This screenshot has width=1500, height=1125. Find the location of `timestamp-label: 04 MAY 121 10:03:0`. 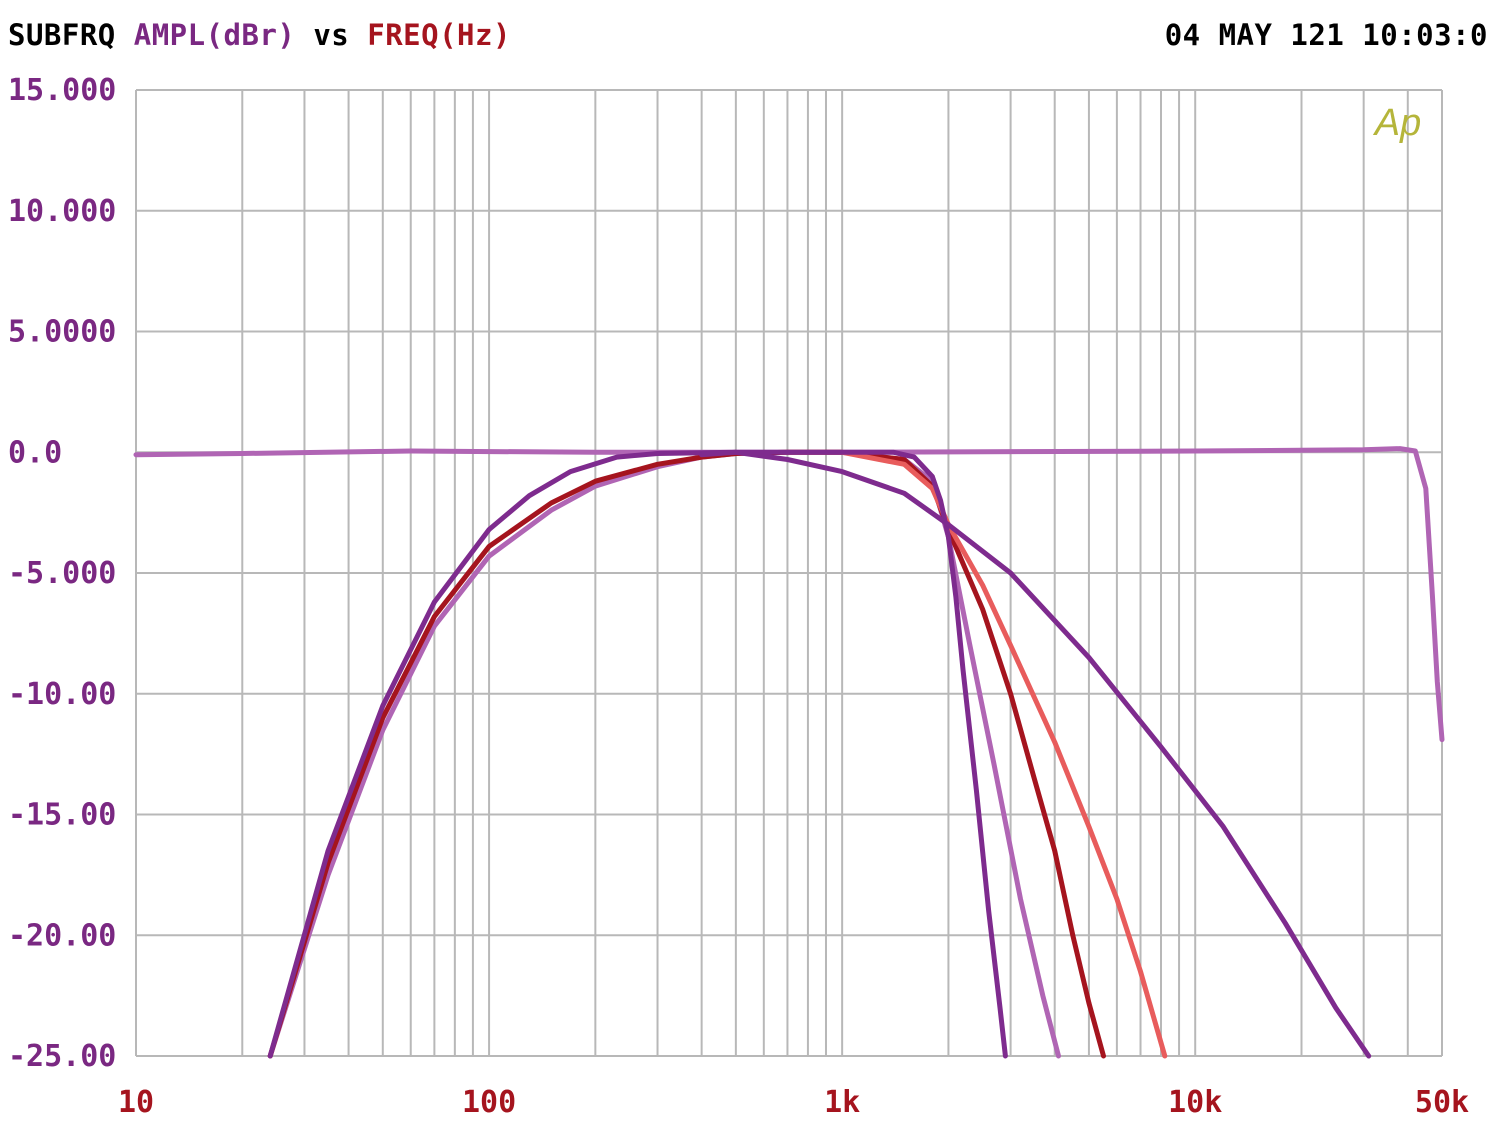

timestamp-label: 04 MAY 121 10:03:0 is located at coordinates (1326, 35).